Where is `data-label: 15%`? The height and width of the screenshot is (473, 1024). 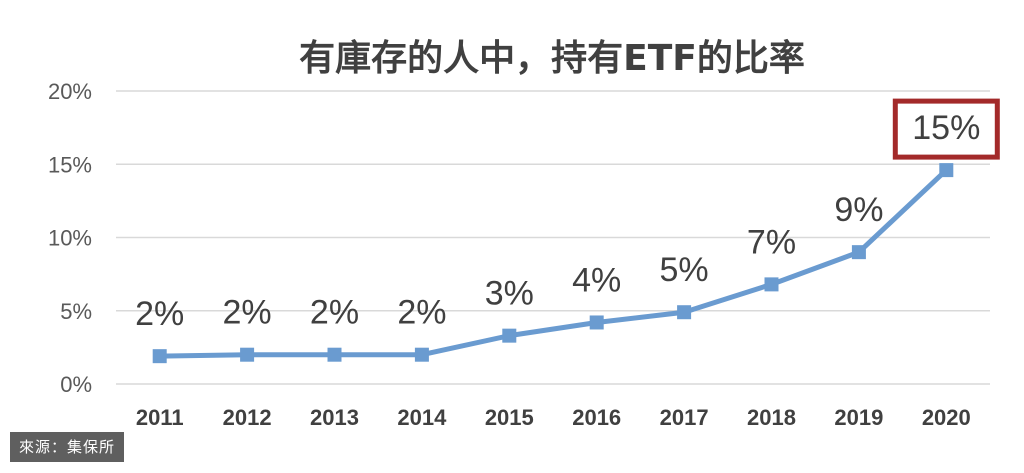
data-label: 15% is located at coordinates (946, 128).